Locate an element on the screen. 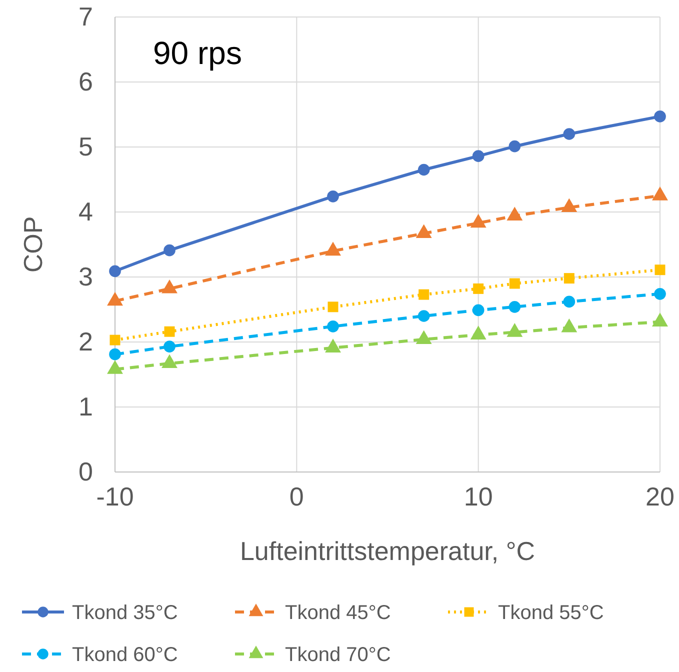 The width and height of the screenshot is (679, 672). x-axis-title: Lufteintrittstemperatur, °C is located at coordinates (388, 551).